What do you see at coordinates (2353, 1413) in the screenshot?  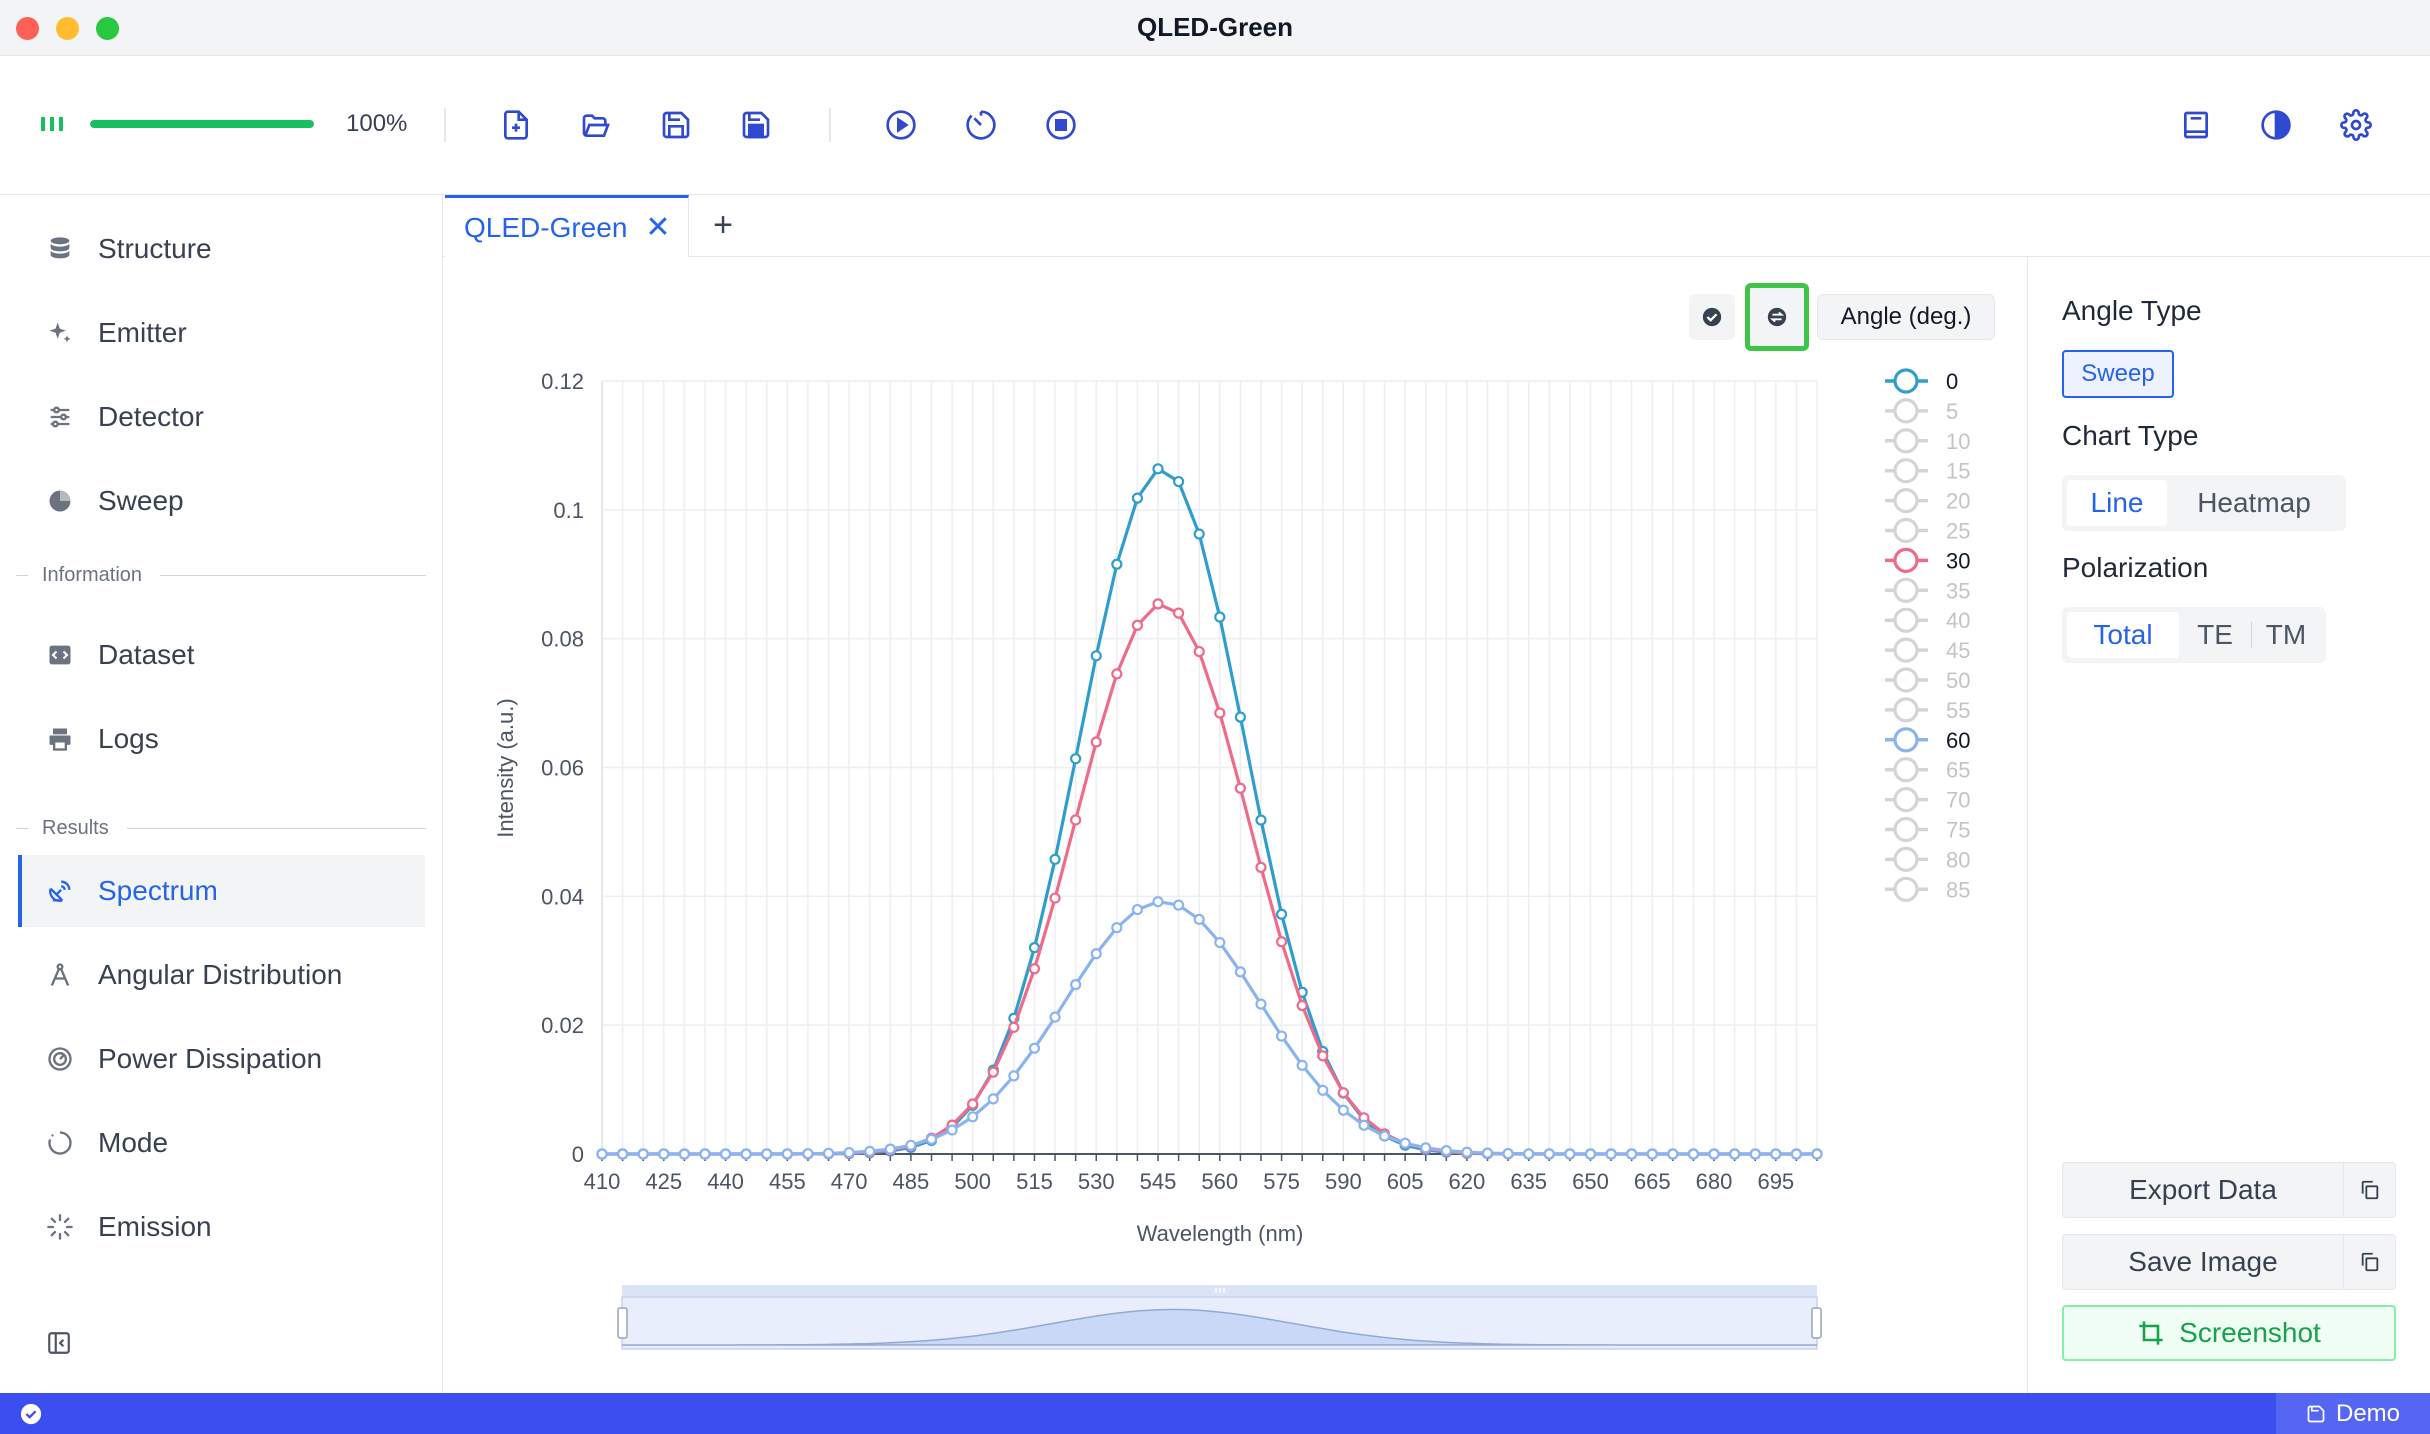 I see `demo-badge: Demo` at bounding box center [2353, 1413].